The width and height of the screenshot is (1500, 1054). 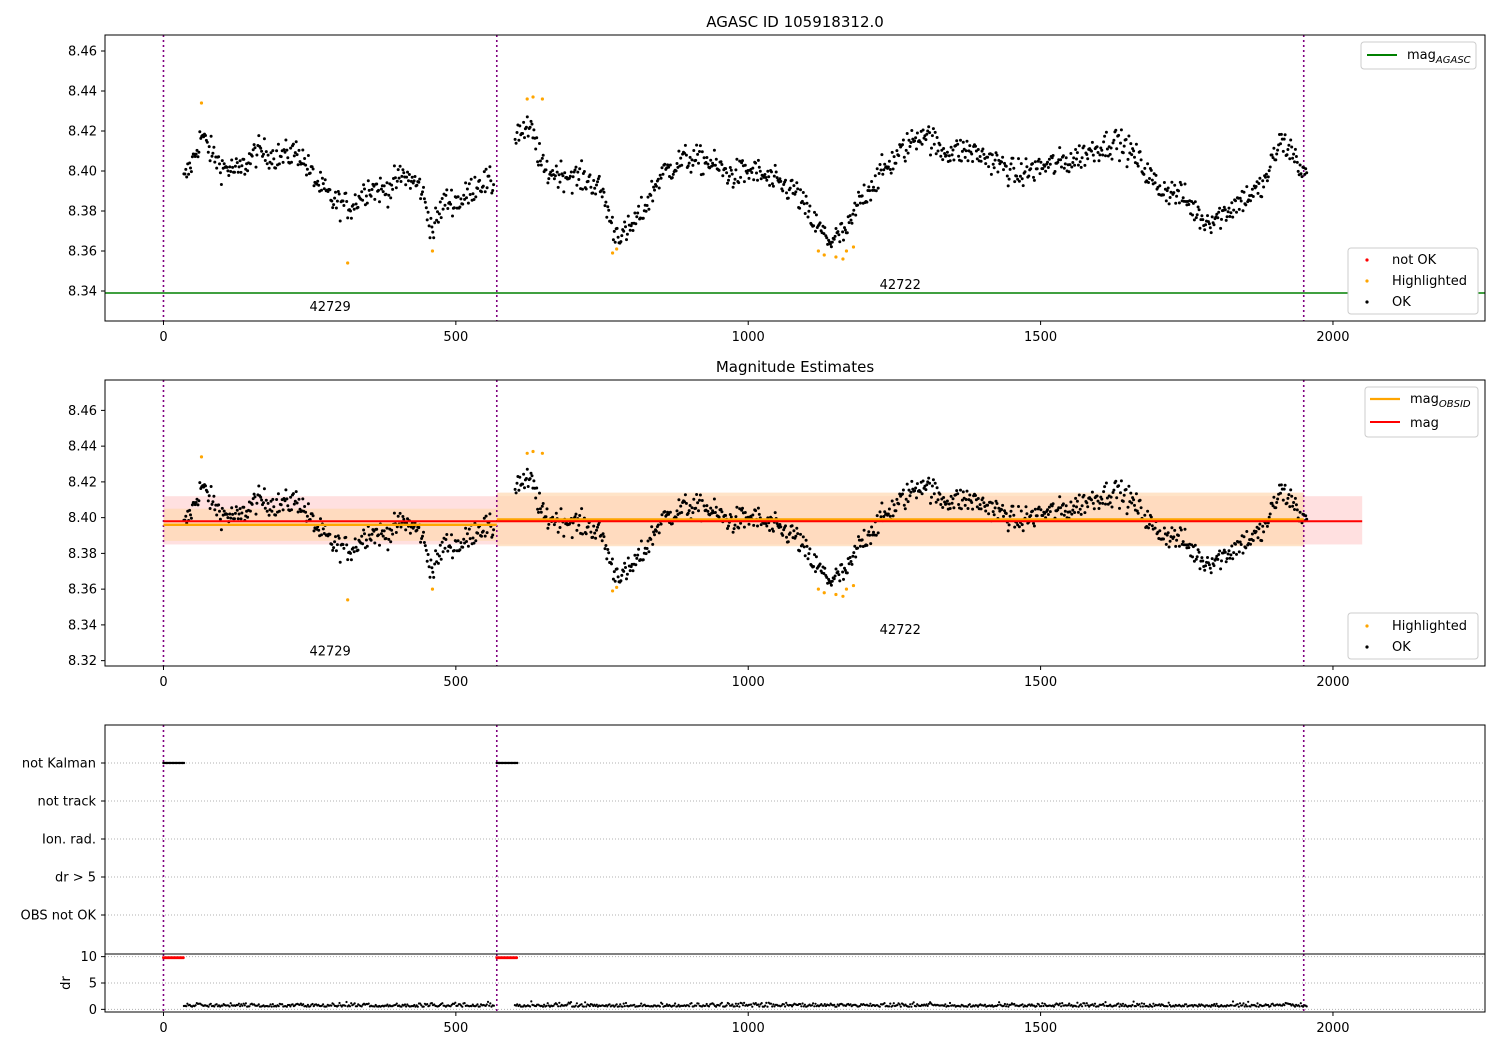 What do you see at coordinates (795, 367) in the screenshot?
I see `panel-title: Magnitude Estimates` at bounding box center [795, 367].